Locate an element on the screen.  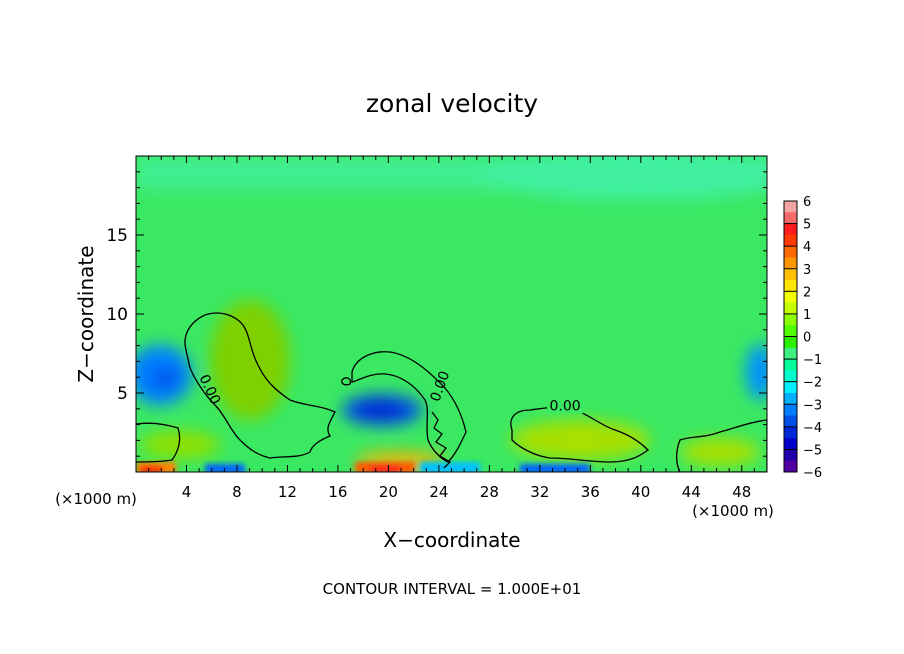
colorbar-label: 1 is located at coordinates (807, 315).